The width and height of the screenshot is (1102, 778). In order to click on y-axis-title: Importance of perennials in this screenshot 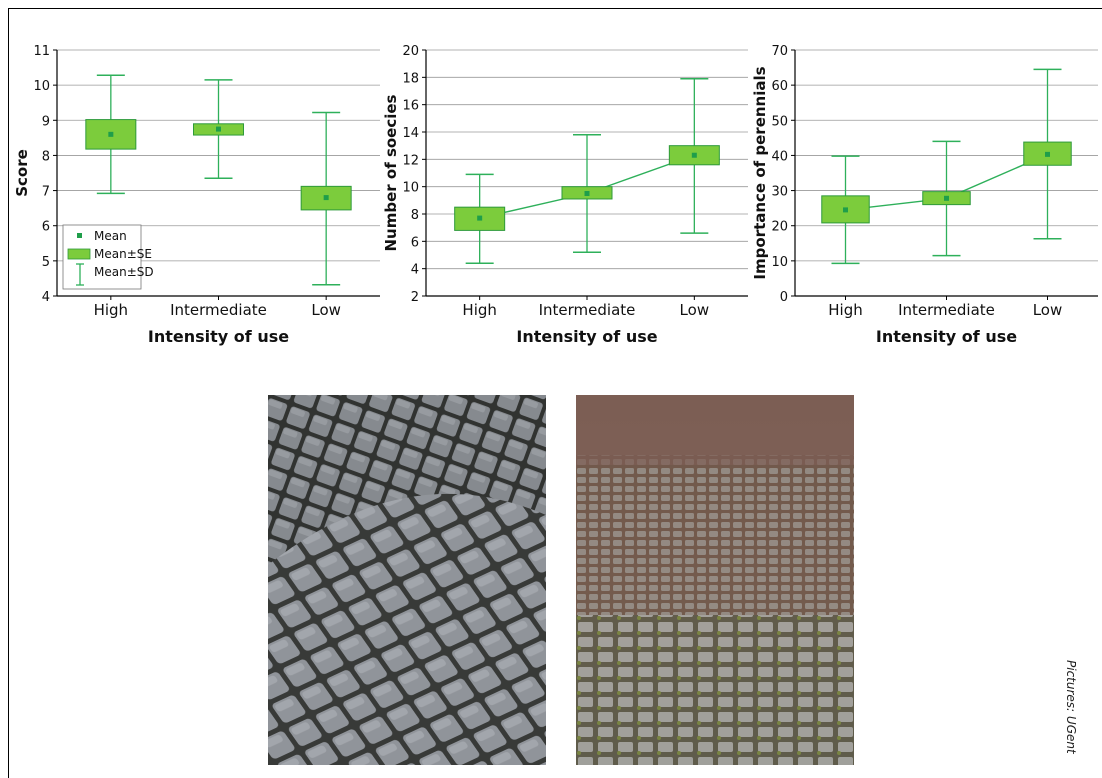, I will do `click(760, 172)`.